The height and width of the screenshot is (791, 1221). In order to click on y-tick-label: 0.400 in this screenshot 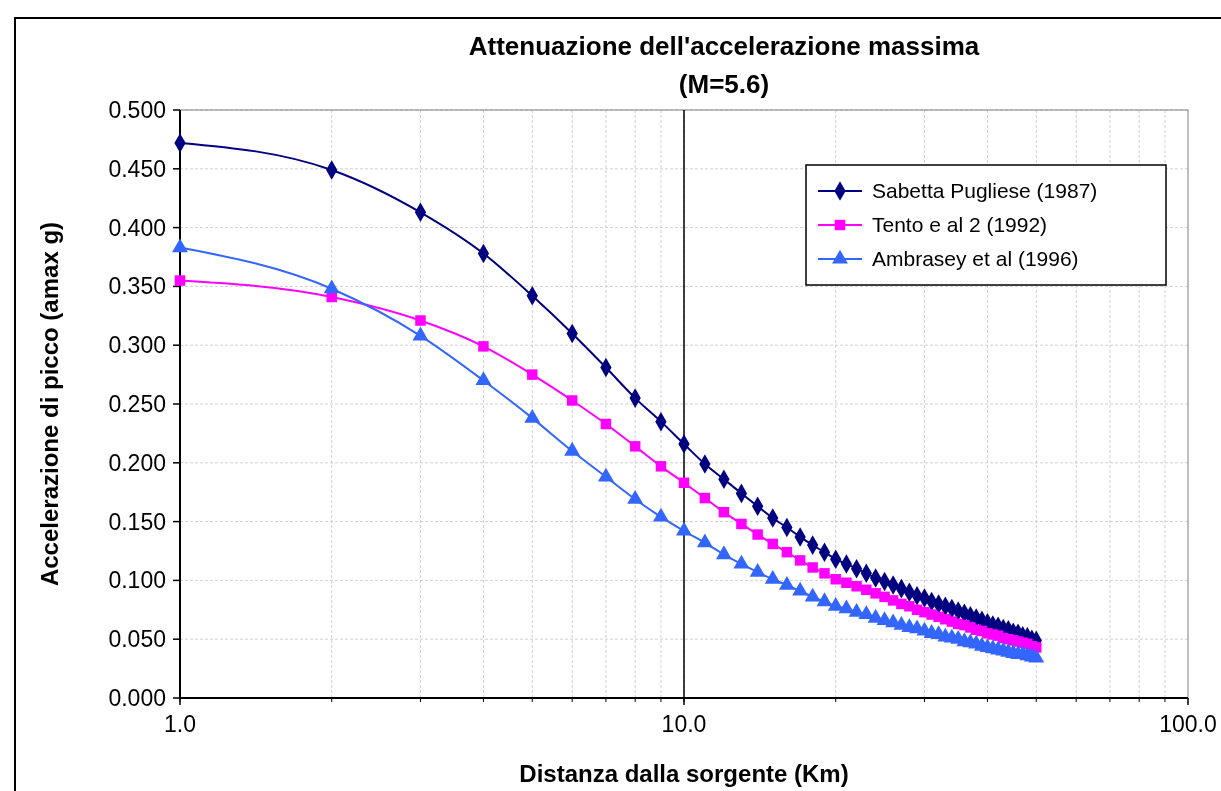, I will do `click(137, 227)`.